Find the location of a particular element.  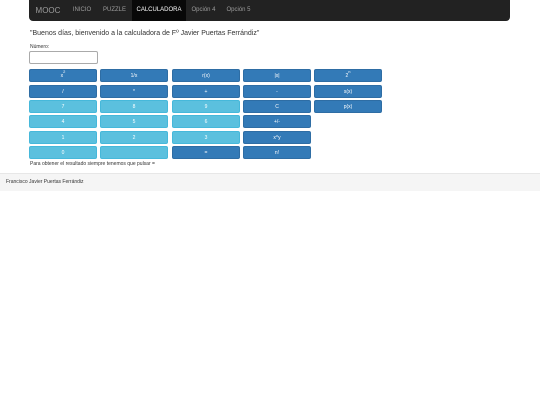

key-label: 0 is located at coordinates (63, 153).